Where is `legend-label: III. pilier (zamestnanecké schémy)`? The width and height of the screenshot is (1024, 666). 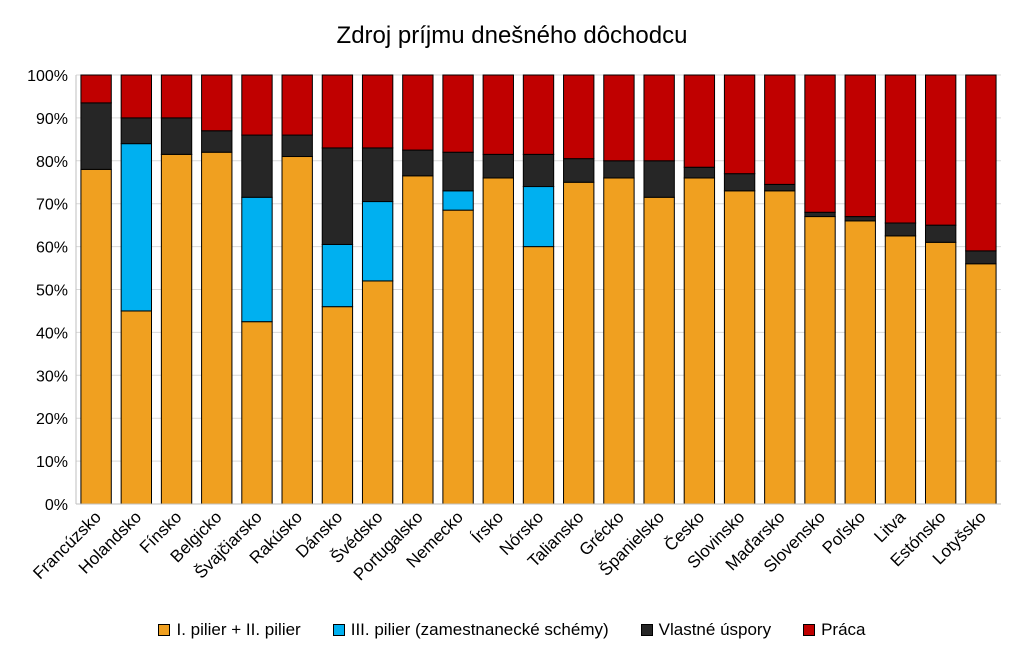
legend-label: III. pilier (zamestnanecké schémy) is located at coordinates (479, 629).